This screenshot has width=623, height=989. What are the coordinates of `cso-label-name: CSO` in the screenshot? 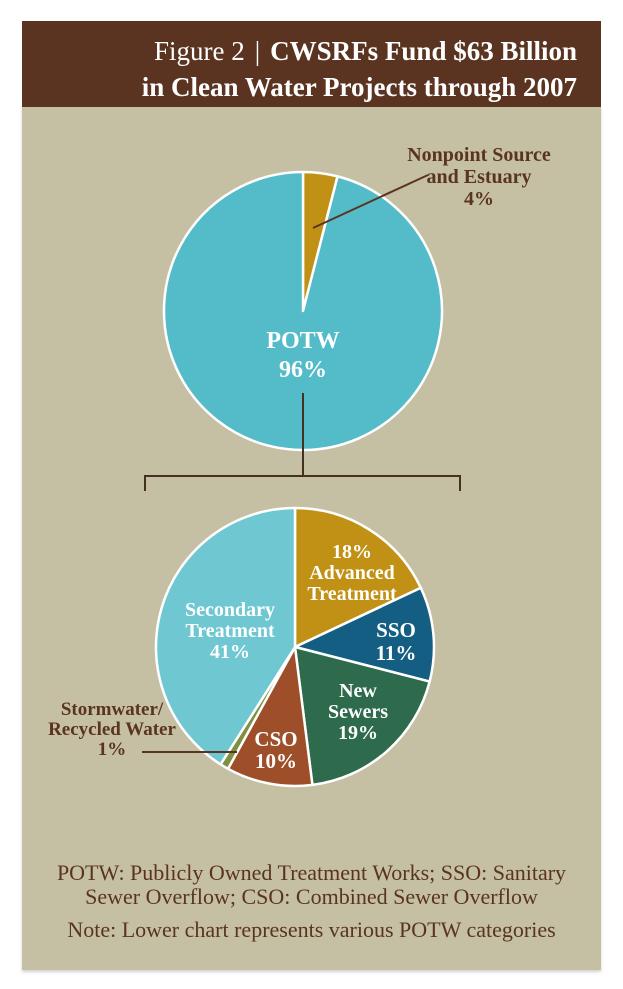 It's located at (276, 739).